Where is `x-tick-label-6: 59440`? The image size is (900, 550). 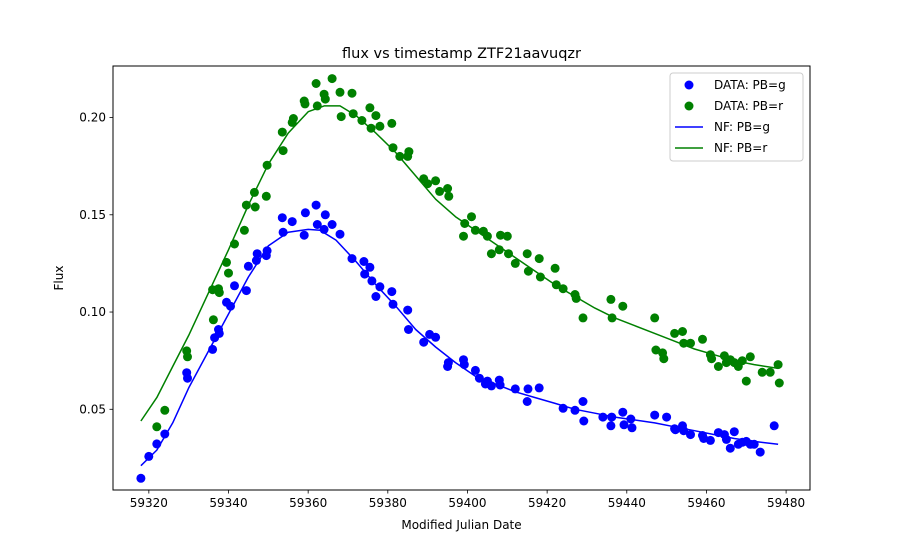
x-tick-label-6: 59440 is located at coordinates (627, 503).